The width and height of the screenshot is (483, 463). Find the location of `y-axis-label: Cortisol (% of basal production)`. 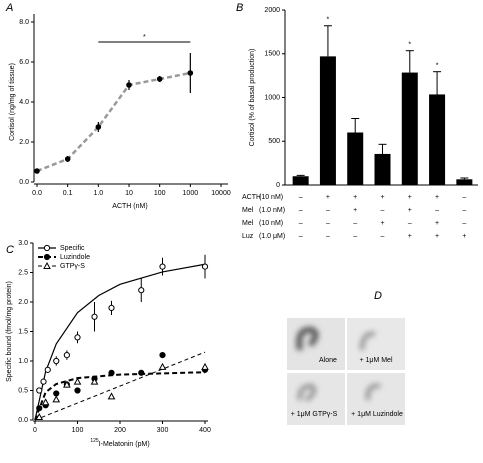

y-axis-label: Cortisol (% of basal production) is located at coordinates (252, 98).